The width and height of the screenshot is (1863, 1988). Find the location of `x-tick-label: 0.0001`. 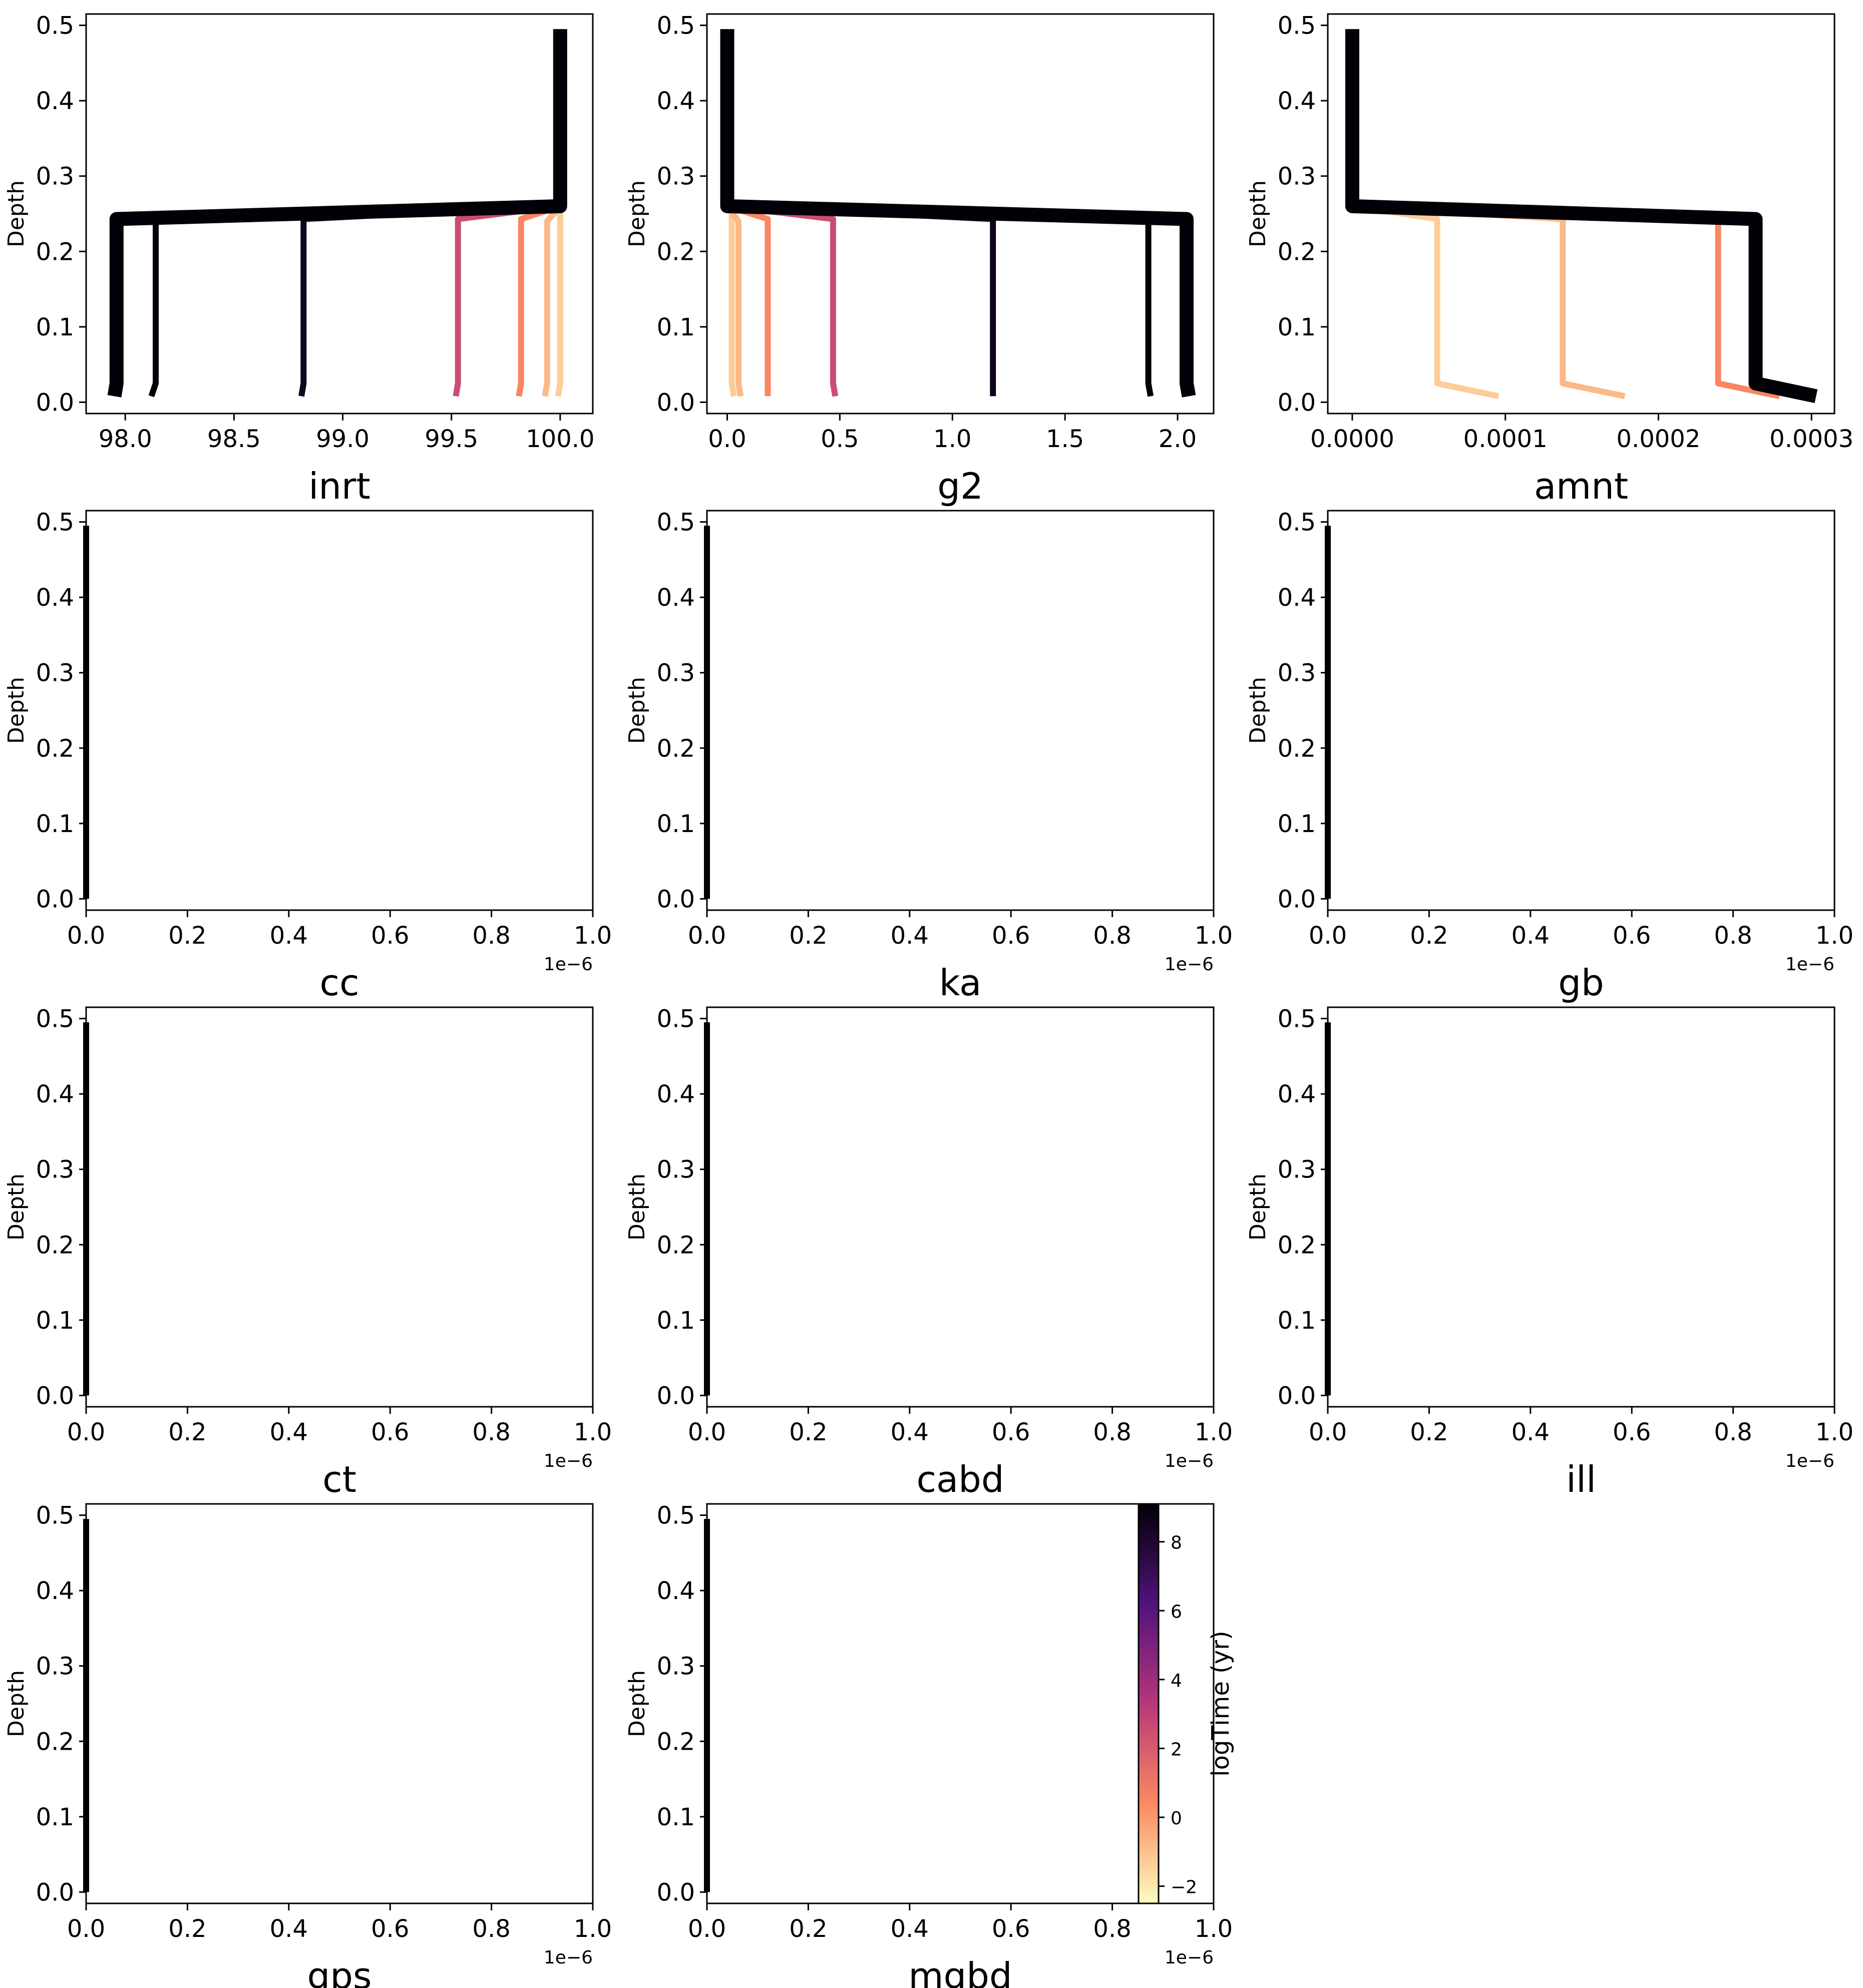

x-tick-label: 0.0001 is located at coordinates (1506, 439).